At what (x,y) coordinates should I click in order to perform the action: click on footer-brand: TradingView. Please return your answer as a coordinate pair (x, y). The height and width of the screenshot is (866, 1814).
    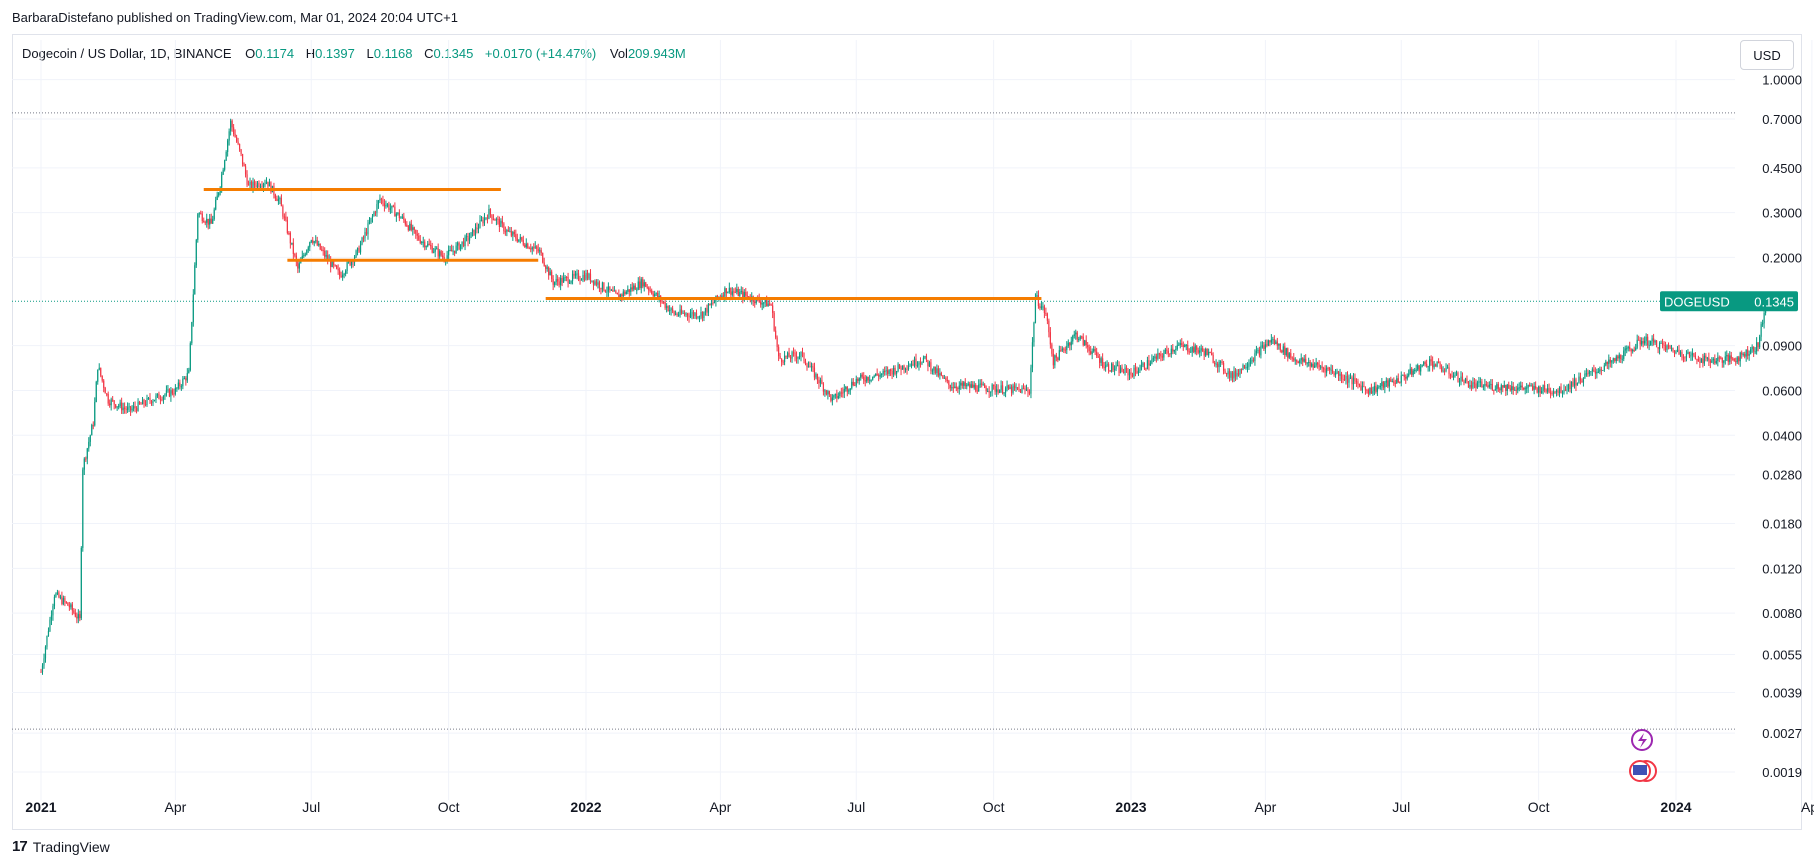
    Looking at the image, I should click on (71, 846).